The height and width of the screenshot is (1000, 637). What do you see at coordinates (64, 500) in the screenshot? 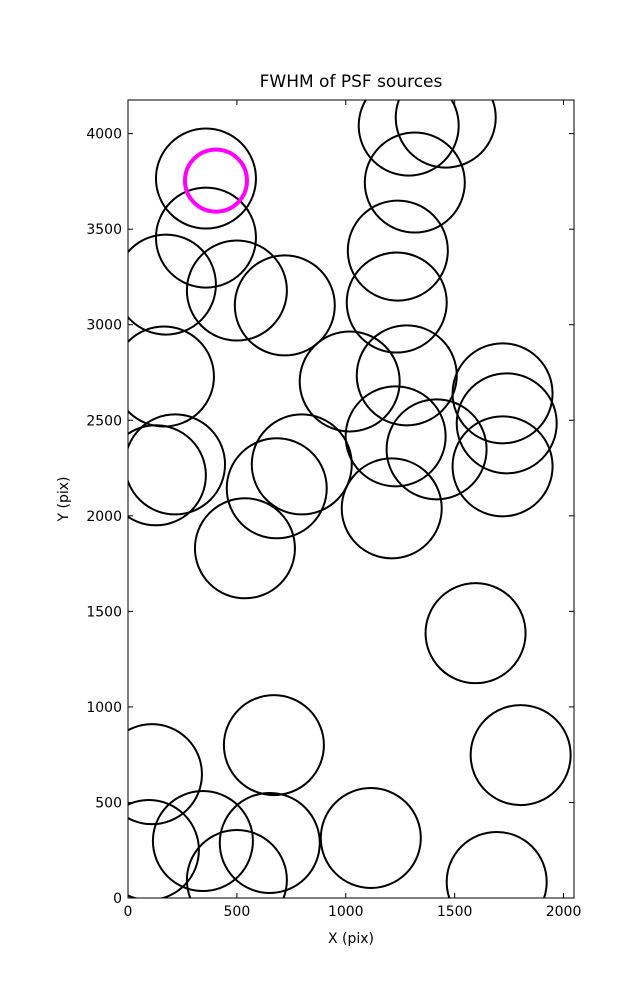
I see `y-axis-label: Y (pix)` at bounding box center [64, 500].